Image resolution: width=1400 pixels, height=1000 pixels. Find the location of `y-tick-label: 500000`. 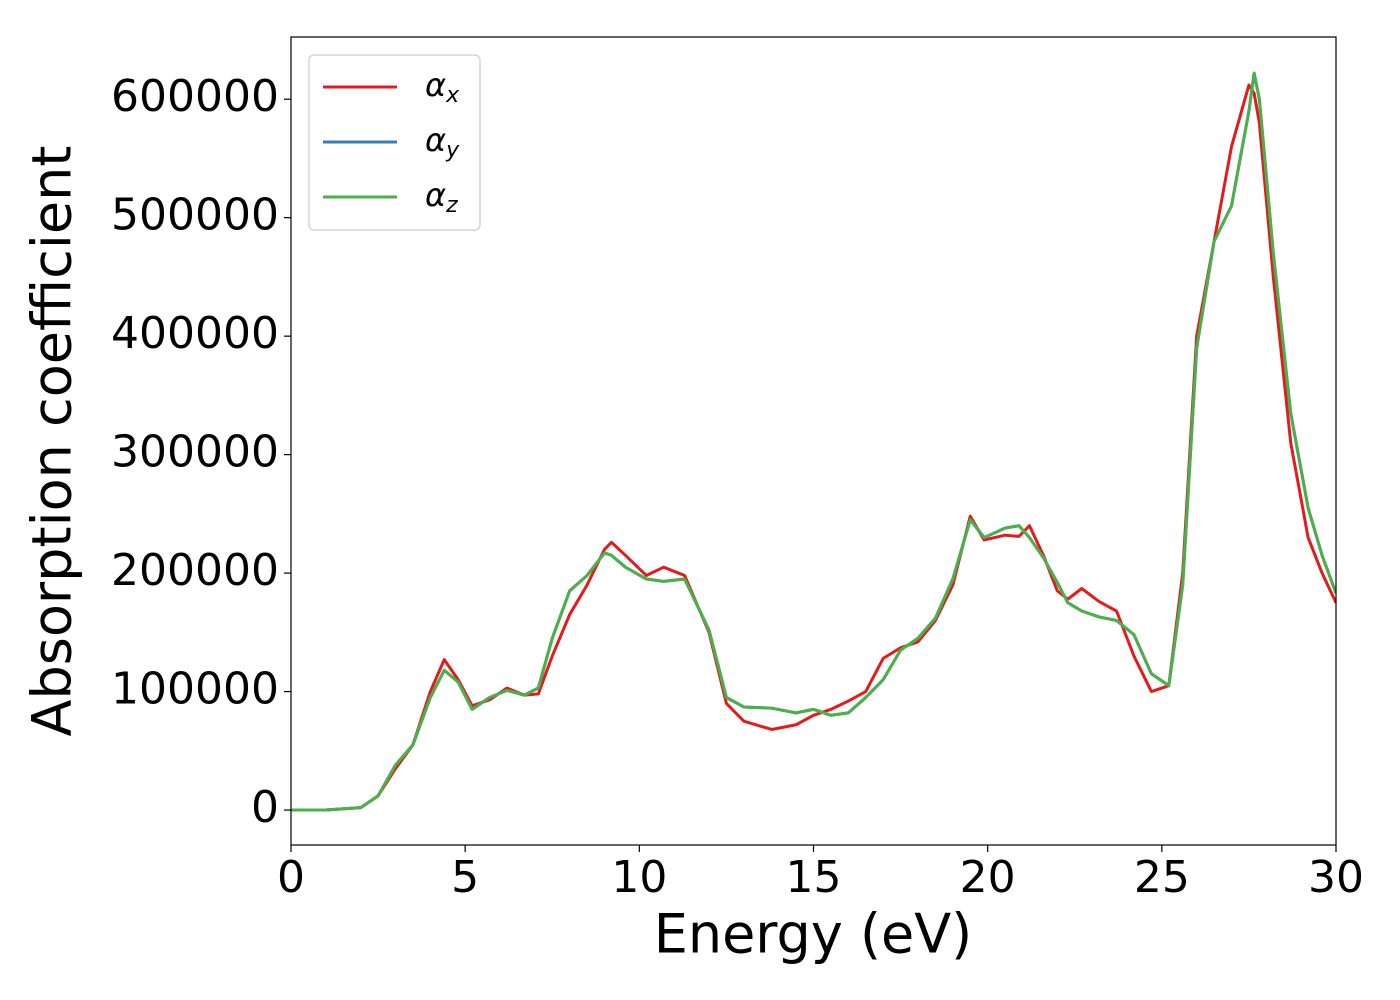

y-tick-label: 500000 is located at coordinates (195, 215).